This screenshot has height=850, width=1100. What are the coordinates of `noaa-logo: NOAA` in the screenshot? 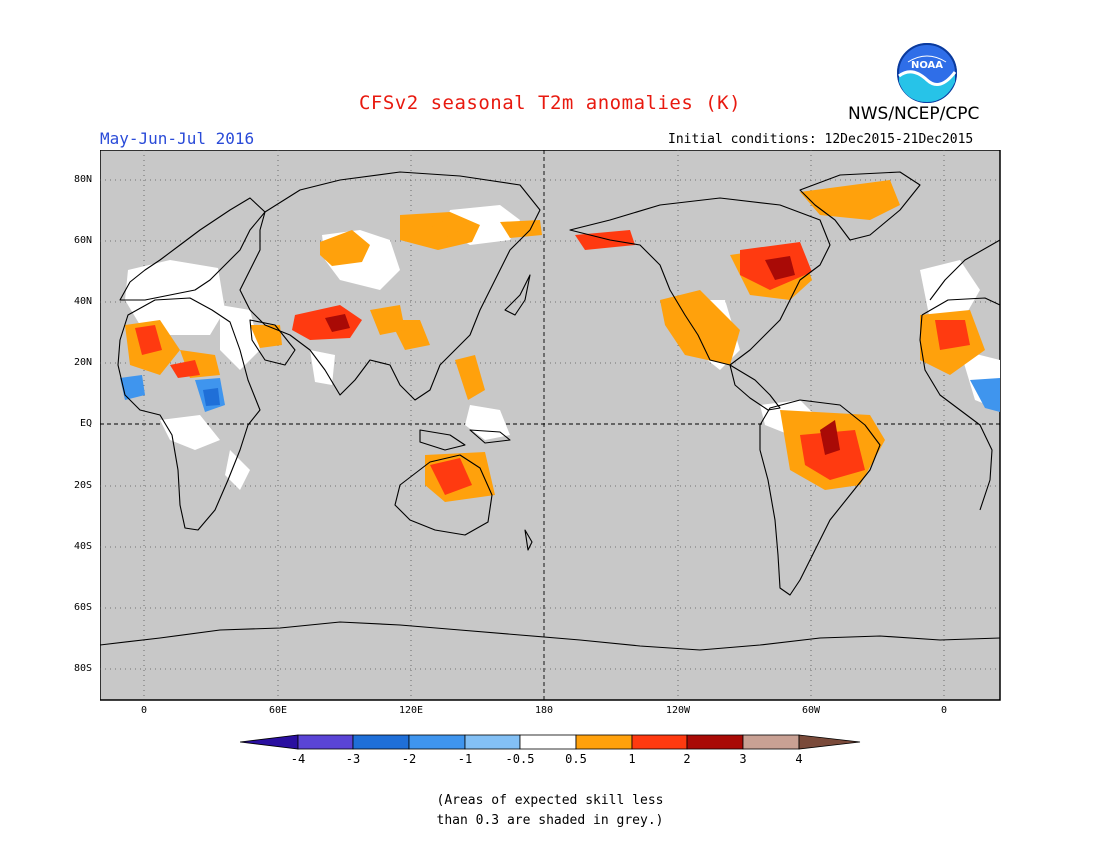 It's located at (927, 73).